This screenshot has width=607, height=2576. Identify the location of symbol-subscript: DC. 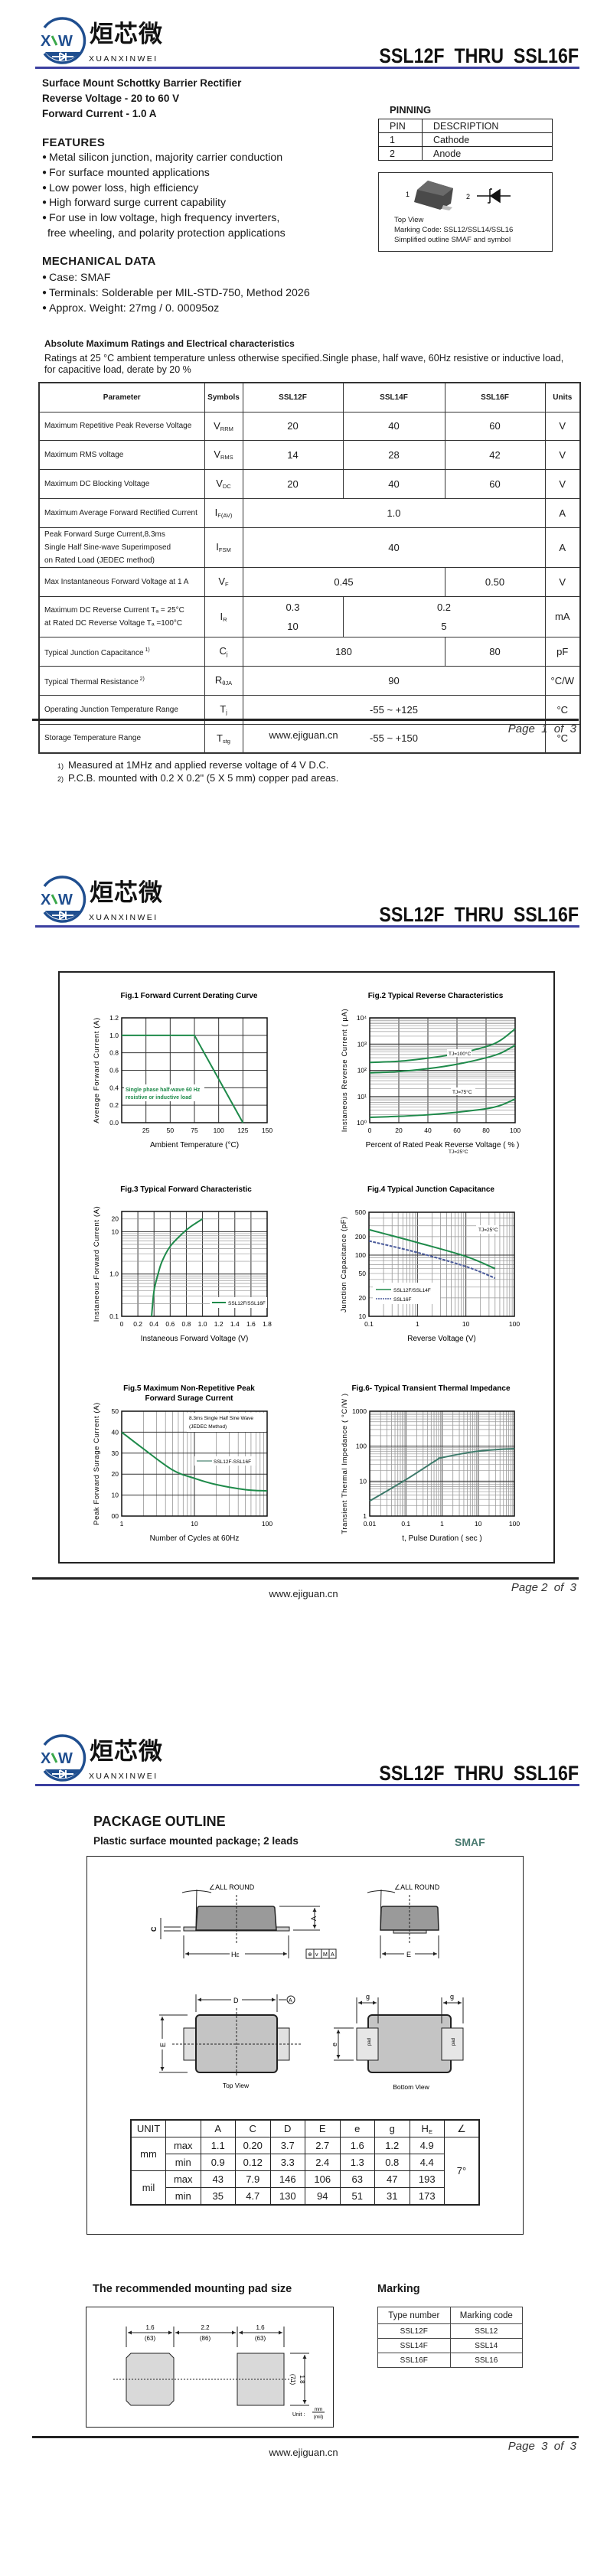
(227, 486).